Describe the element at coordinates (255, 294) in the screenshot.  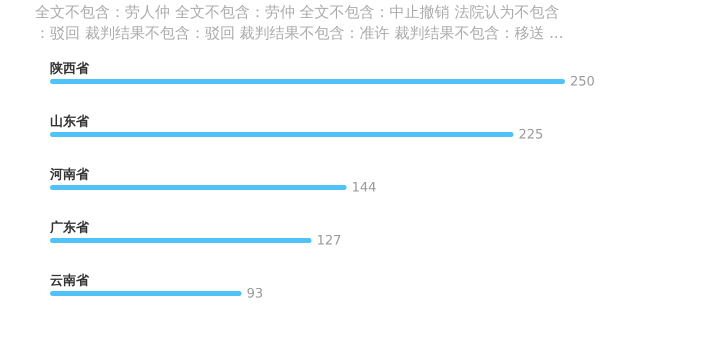
I see `data-label: 93` at that location.